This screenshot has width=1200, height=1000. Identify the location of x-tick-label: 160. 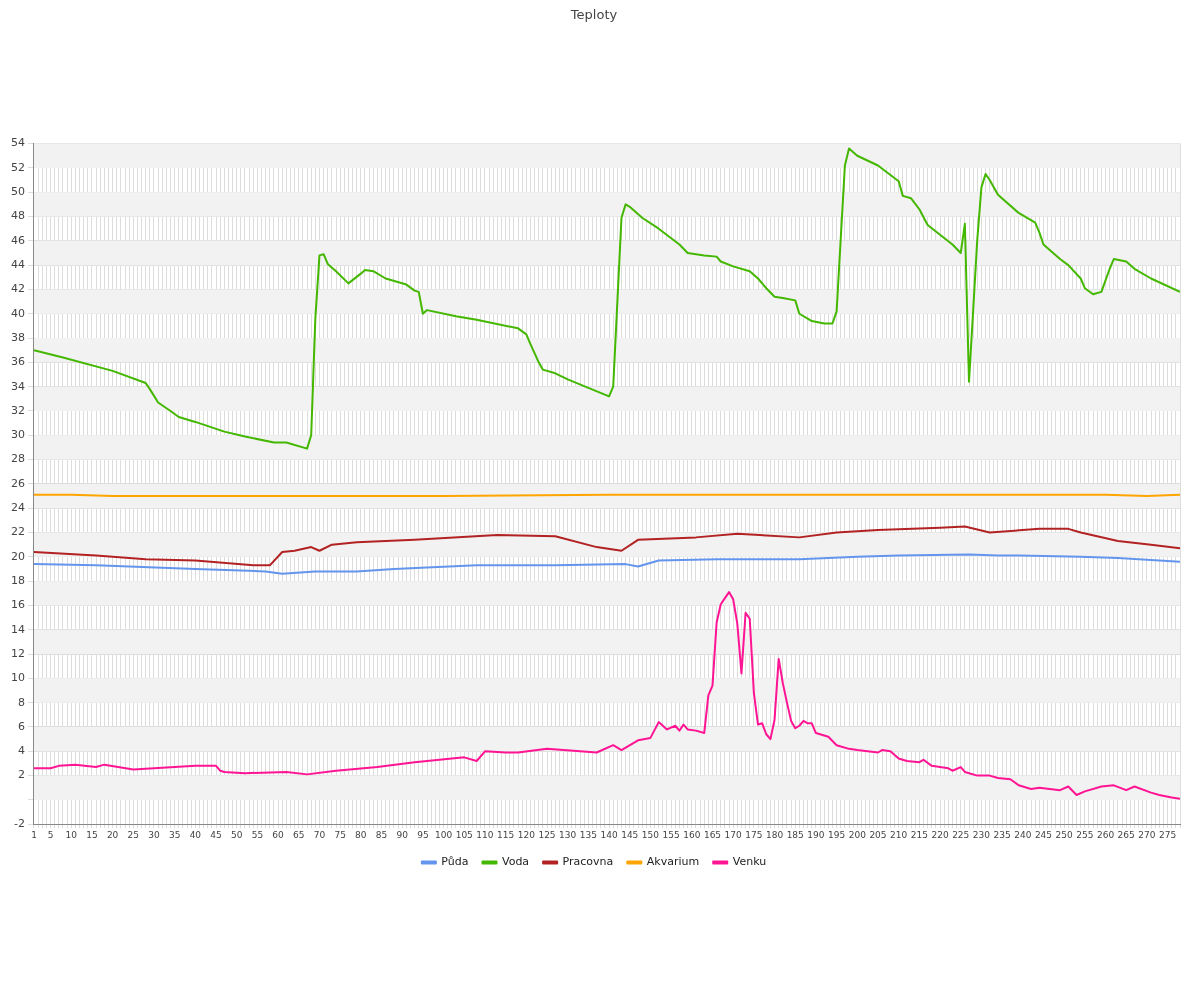
(692, 834).